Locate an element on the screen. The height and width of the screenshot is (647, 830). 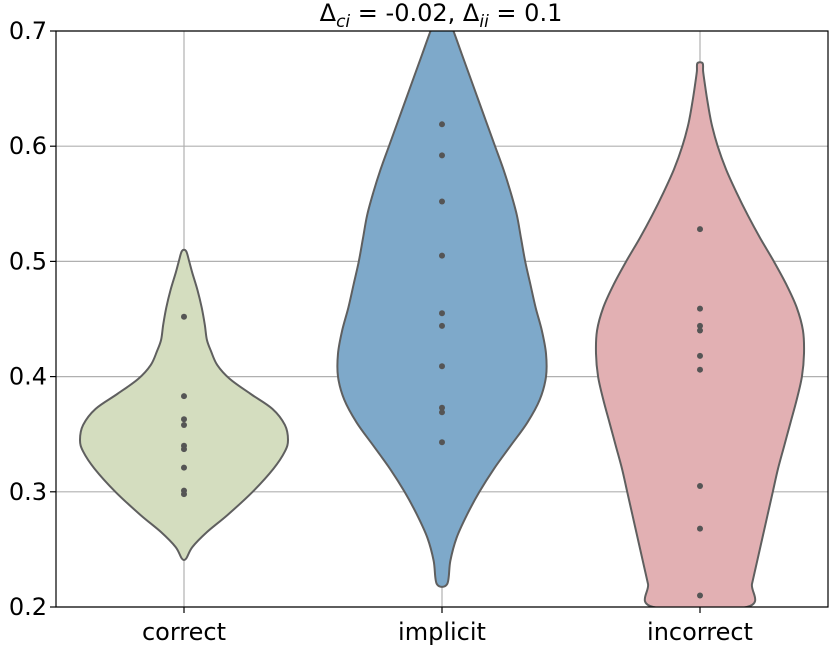
x-category-label-implicit: implicit is located at coordinates (442, 632).